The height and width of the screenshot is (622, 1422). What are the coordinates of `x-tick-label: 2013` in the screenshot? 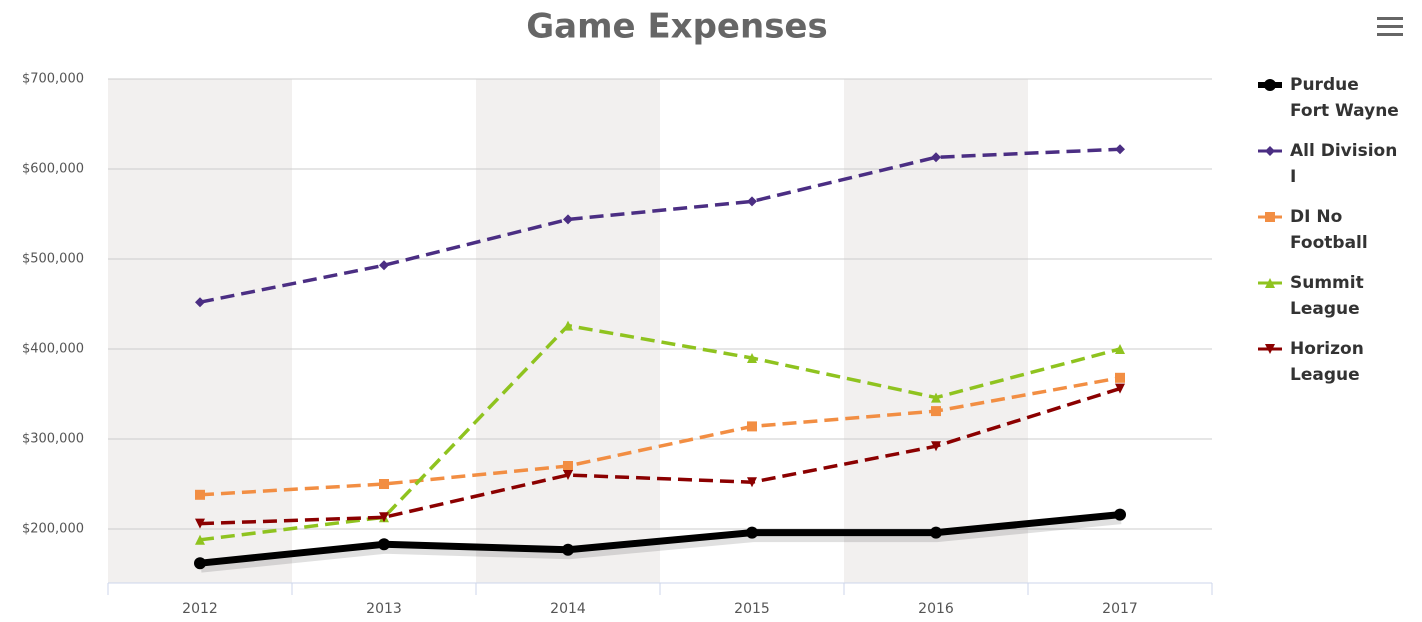 It's located at (384, 609).